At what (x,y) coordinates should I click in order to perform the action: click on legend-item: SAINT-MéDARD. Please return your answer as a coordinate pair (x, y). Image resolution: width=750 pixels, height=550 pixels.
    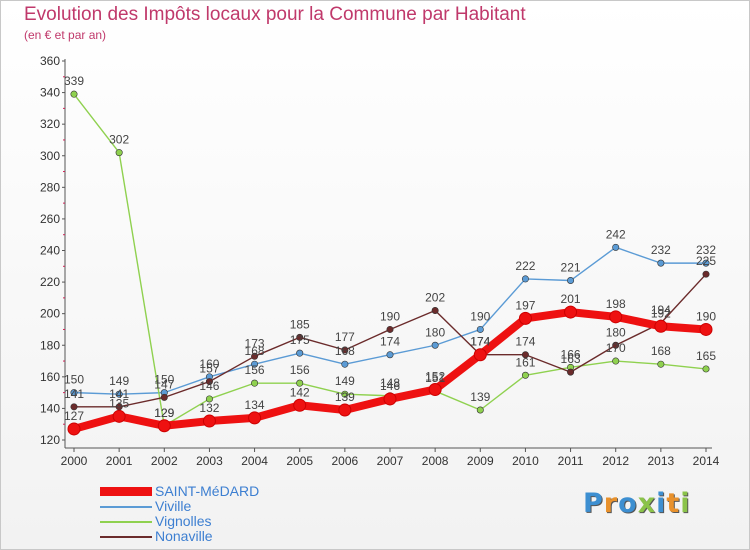
    Looking at the image, I should click on (230, 491).